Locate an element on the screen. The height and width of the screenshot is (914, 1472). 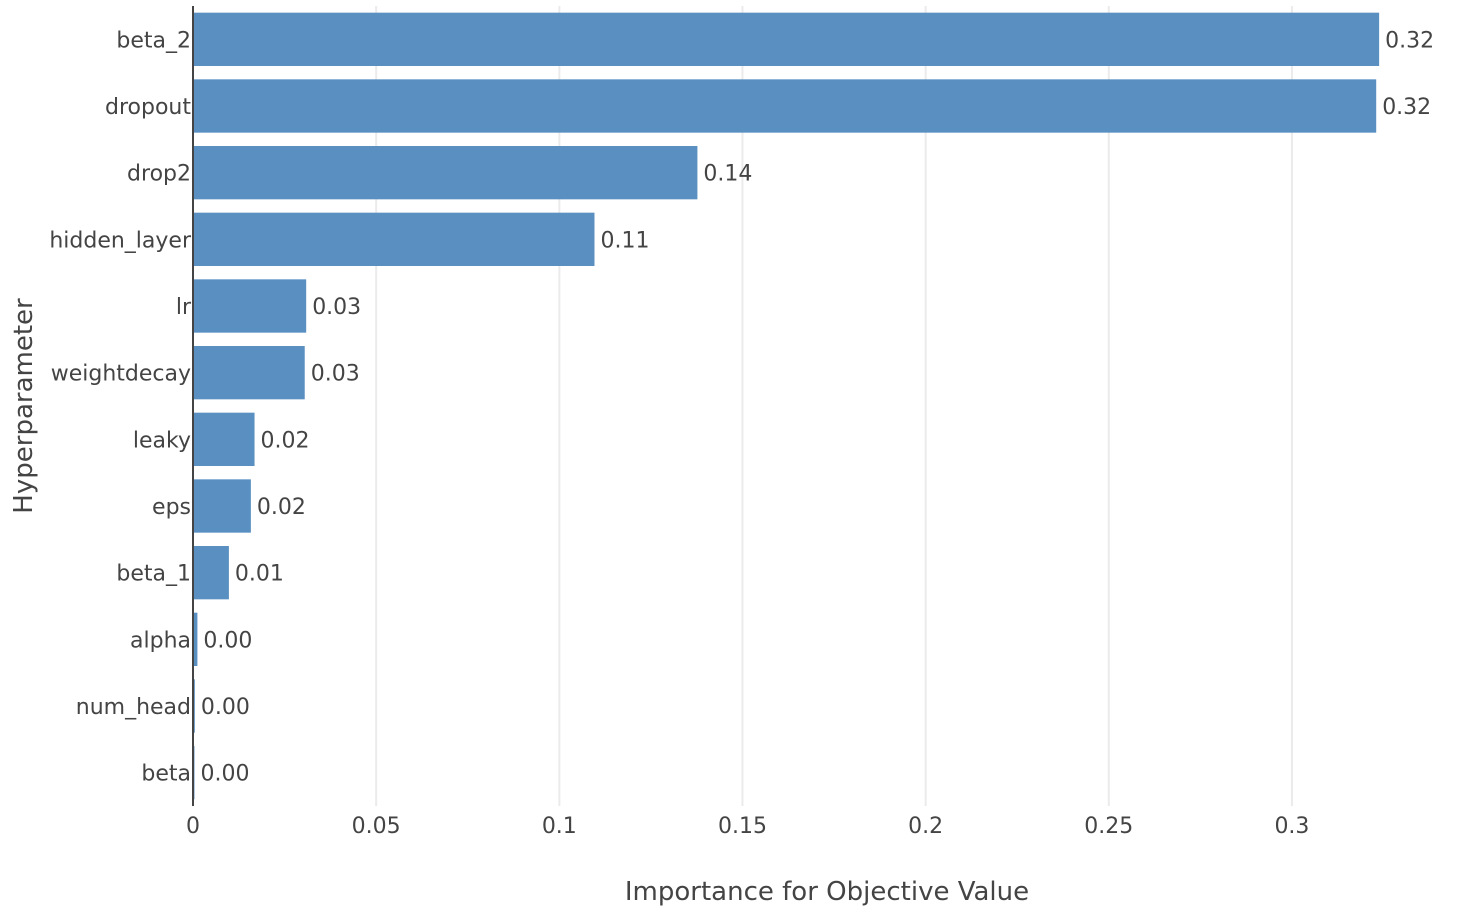
x-tick-label: 0.05 is located at coordinates (376, 826).